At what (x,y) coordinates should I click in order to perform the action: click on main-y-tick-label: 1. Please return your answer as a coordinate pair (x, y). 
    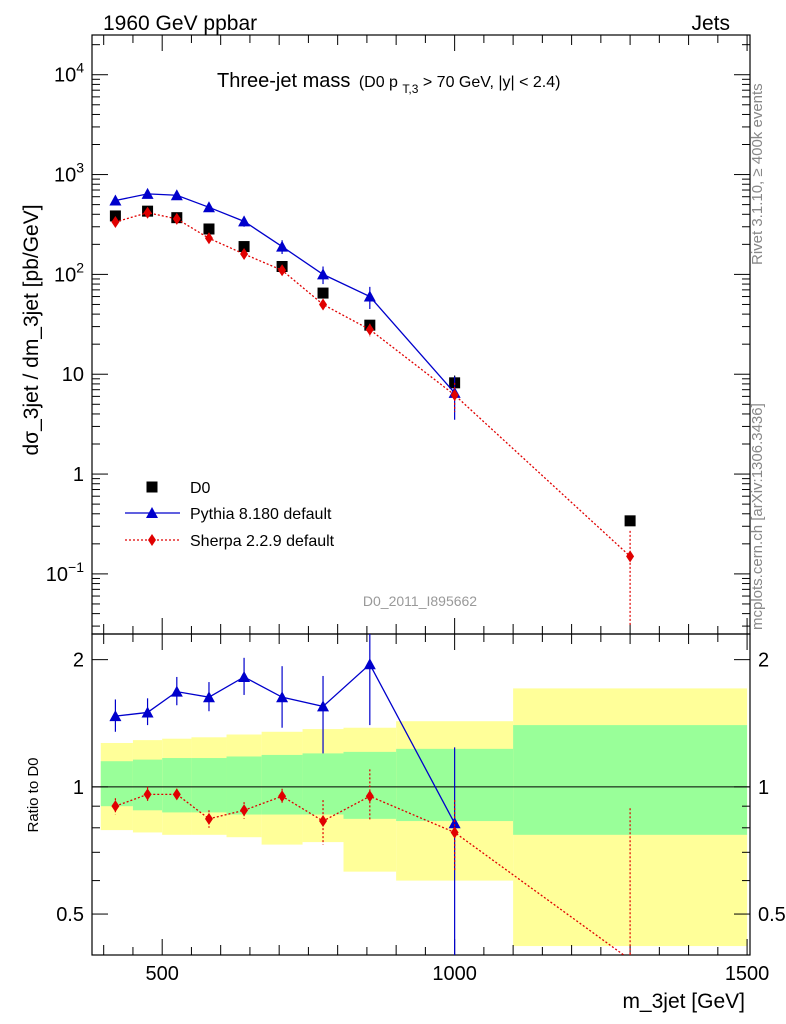
    Looking at the image, I should click on (78, 475).